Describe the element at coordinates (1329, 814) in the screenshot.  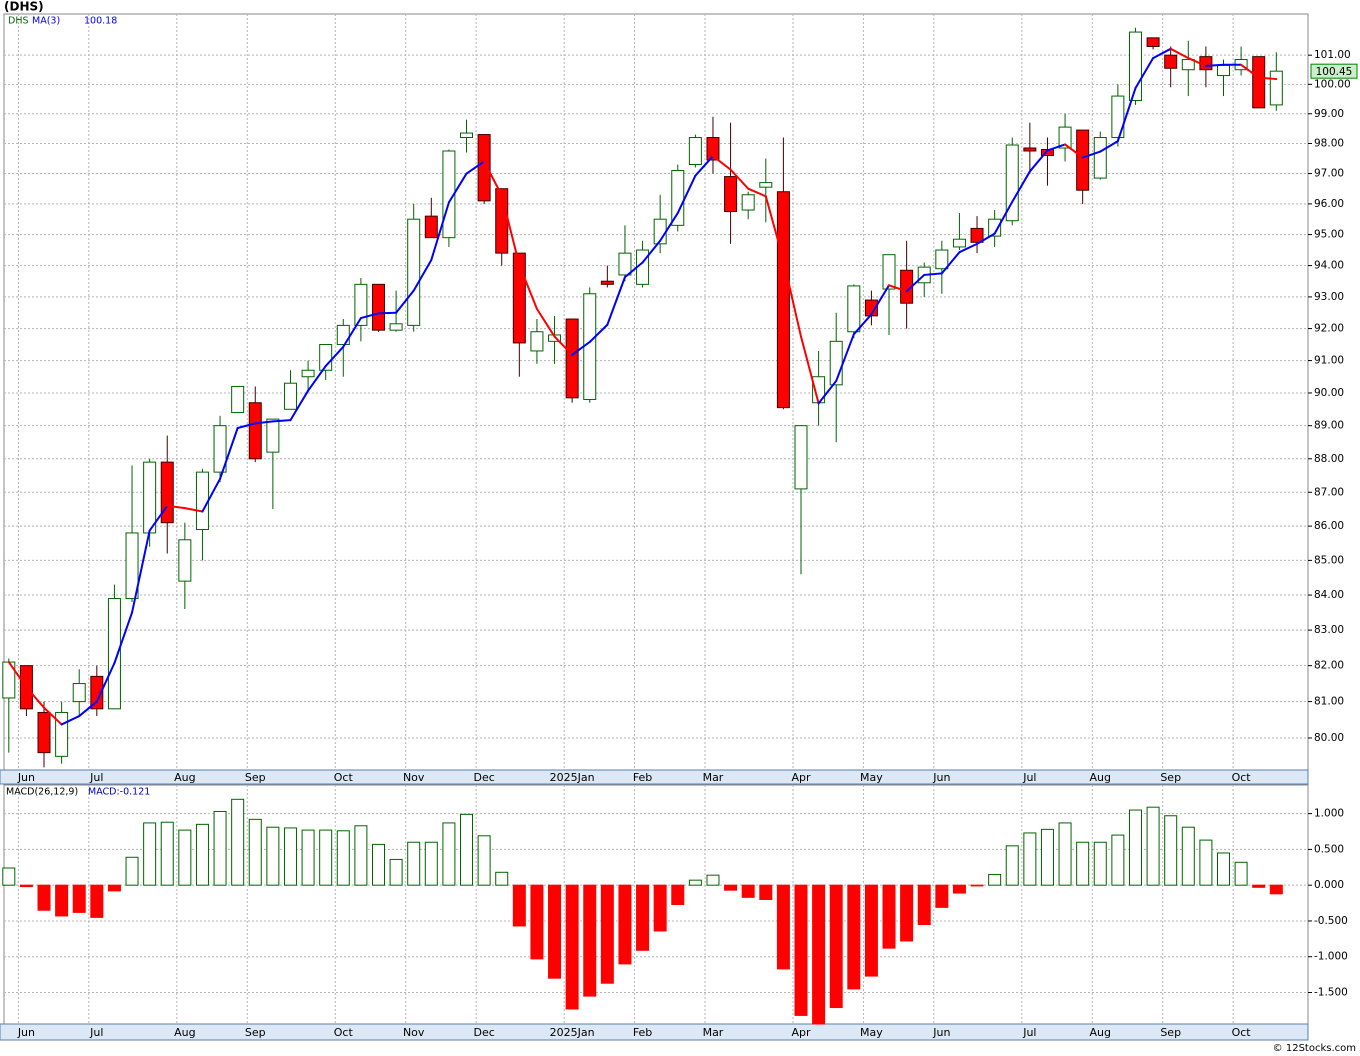
I see `y-tick-label: 1.000` at that location.